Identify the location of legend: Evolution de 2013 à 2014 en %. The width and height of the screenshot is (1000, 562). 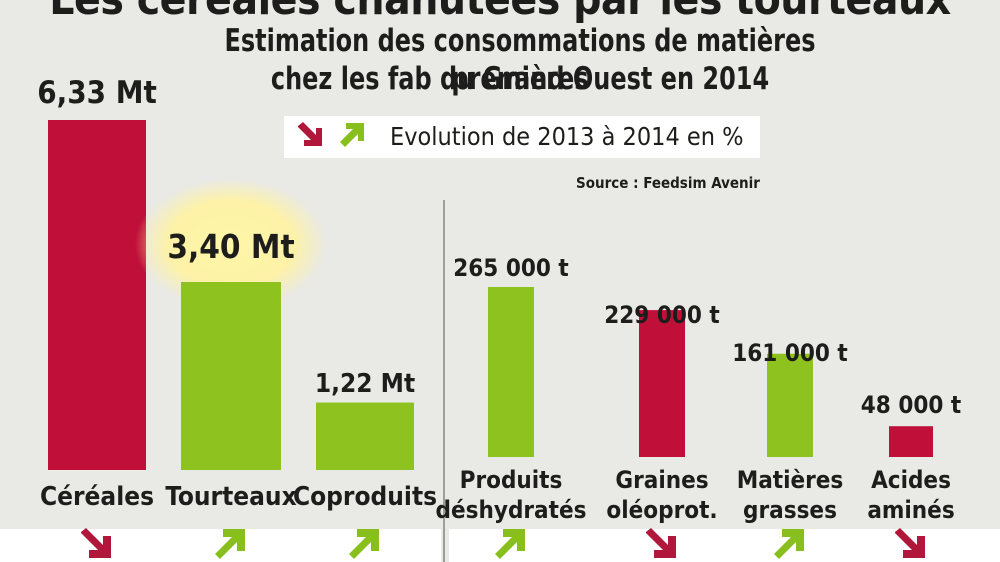
(522, 137).